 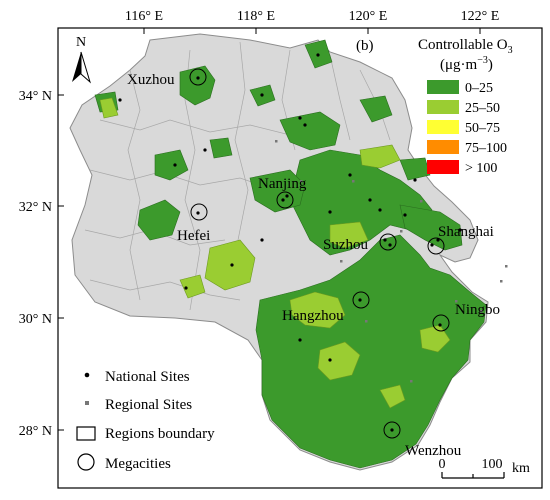 What do you see at coordinates (151, 80) in the screenshot?
I see `city-label-xuzhou: Xuzhou` at bounding box center [151, 80].